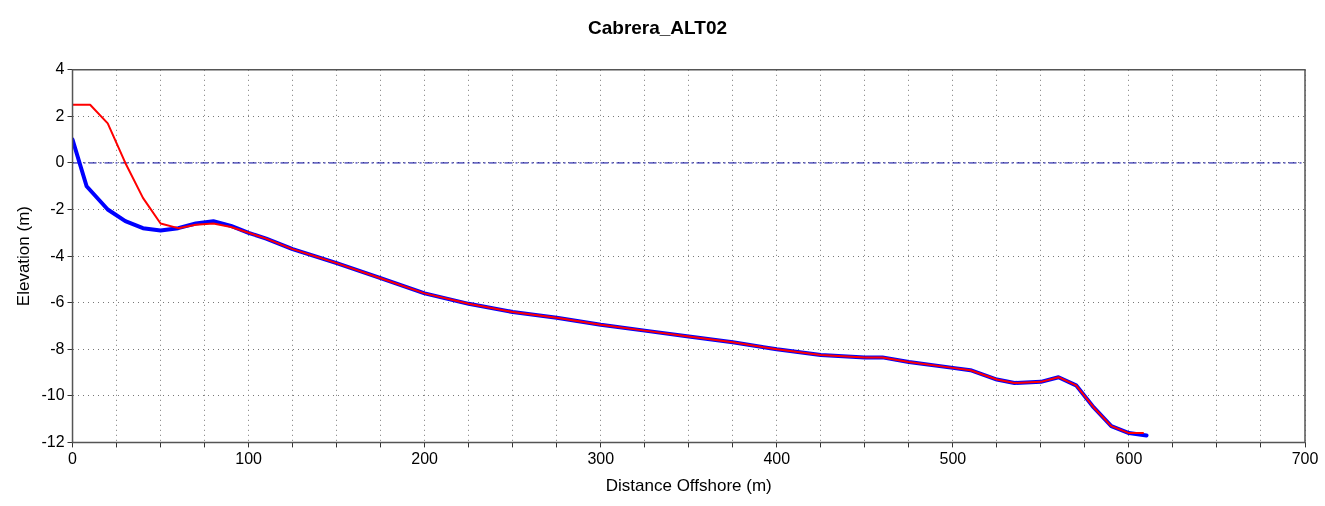  What do you see at coordinates (953, 459) in the screenshot?
I see `x-tick-label: 500` at bounding box center [953, 459].